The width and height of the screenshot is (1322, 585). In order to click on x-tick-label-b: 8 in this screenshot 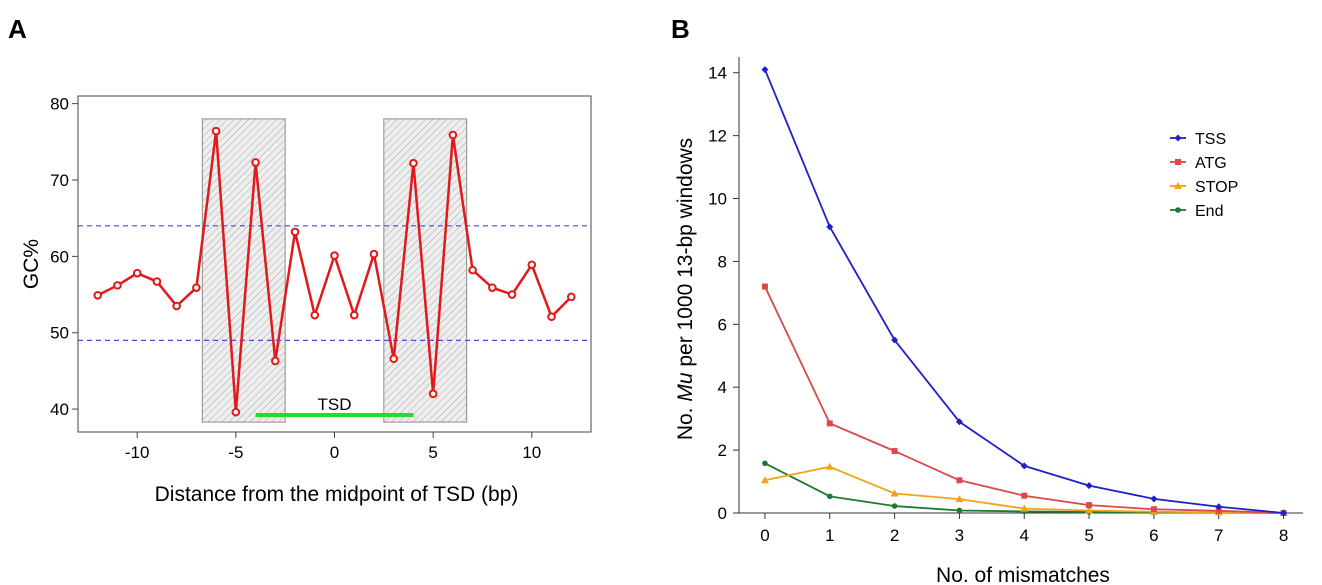, I will do `click(1283, 535)`.